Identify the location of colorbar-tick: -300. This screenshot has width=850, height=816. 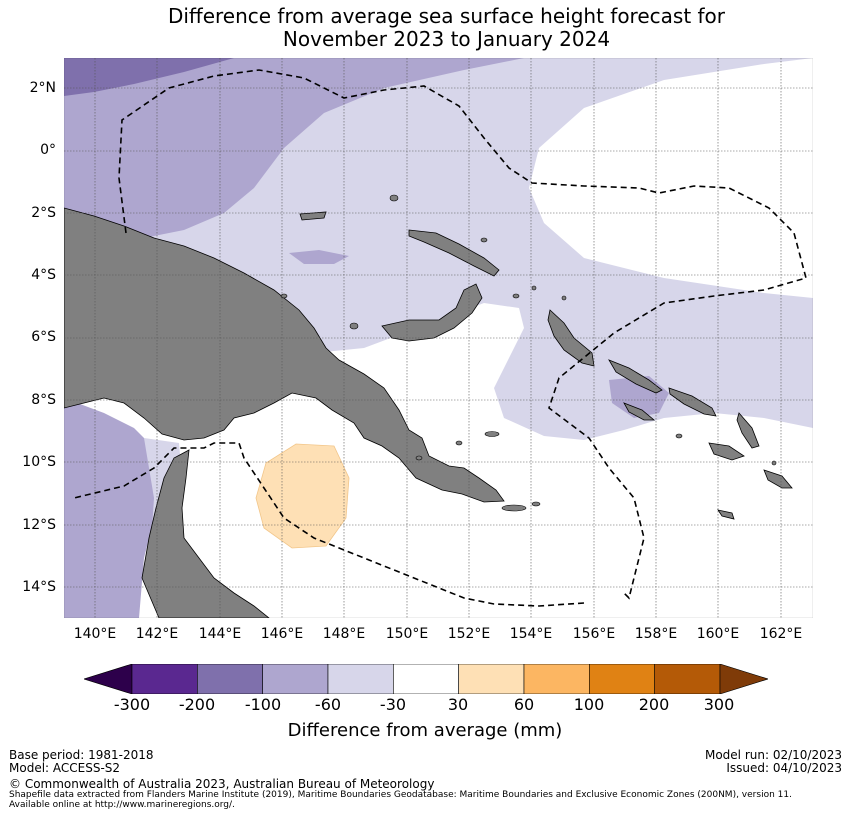
(132, 704).